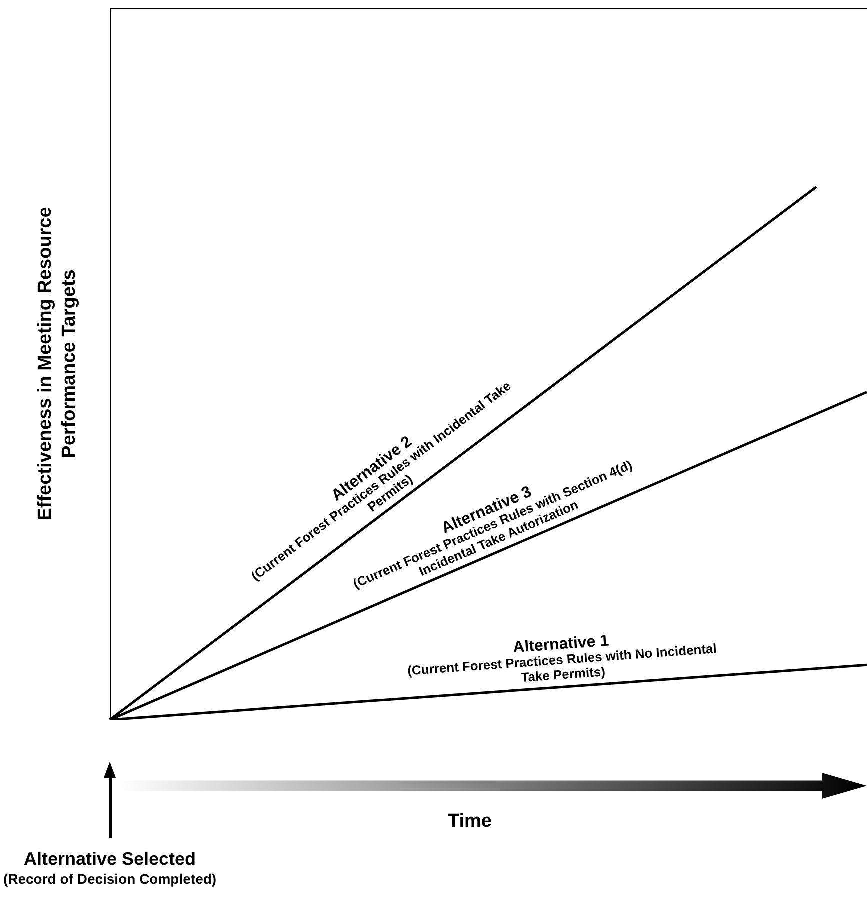 This screenshot has width=867, height=905. What do you see at coordinates (110, 858) in the screenshot?
I see `text: Alternative Selected` at bounding box center [110, 858].